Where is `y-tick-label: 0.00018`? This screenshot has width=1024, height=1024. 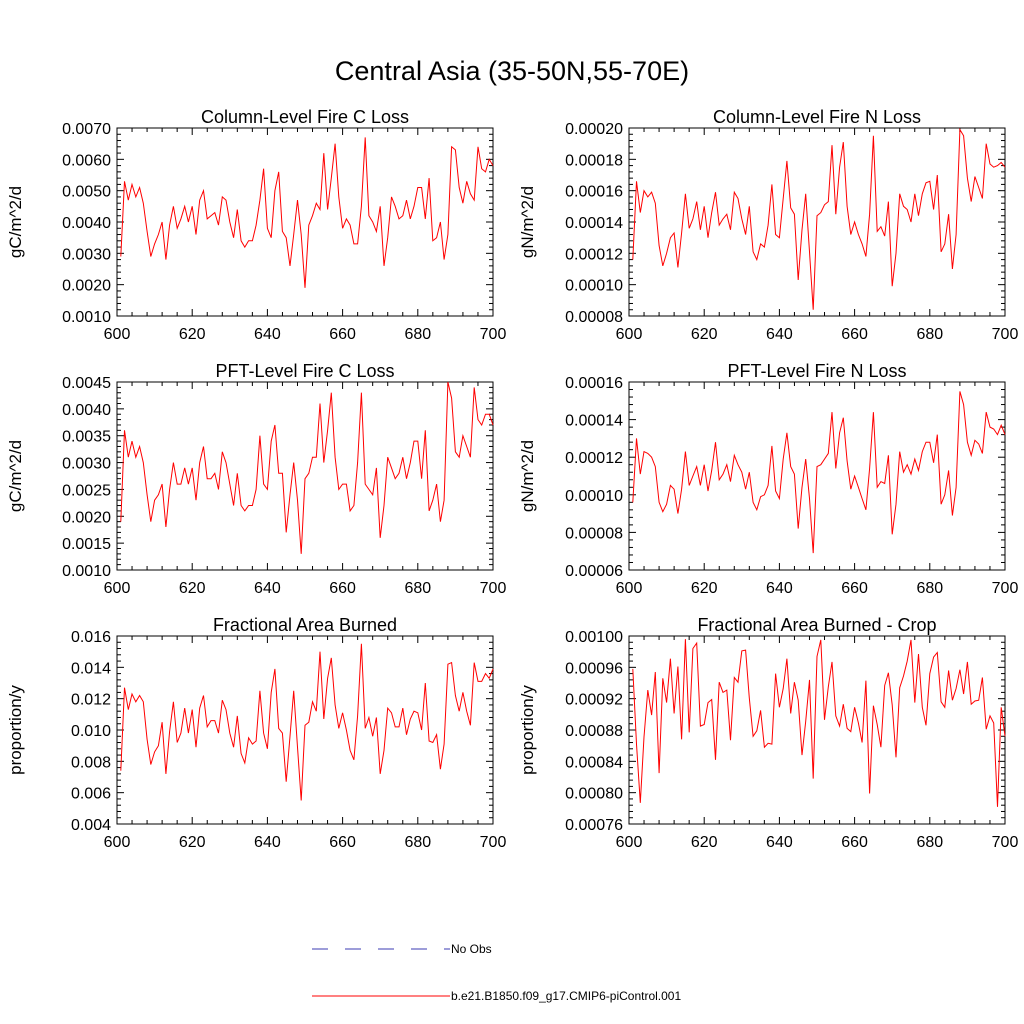
y-tick-label: 0.00018 is located at coordinates (594, 160).